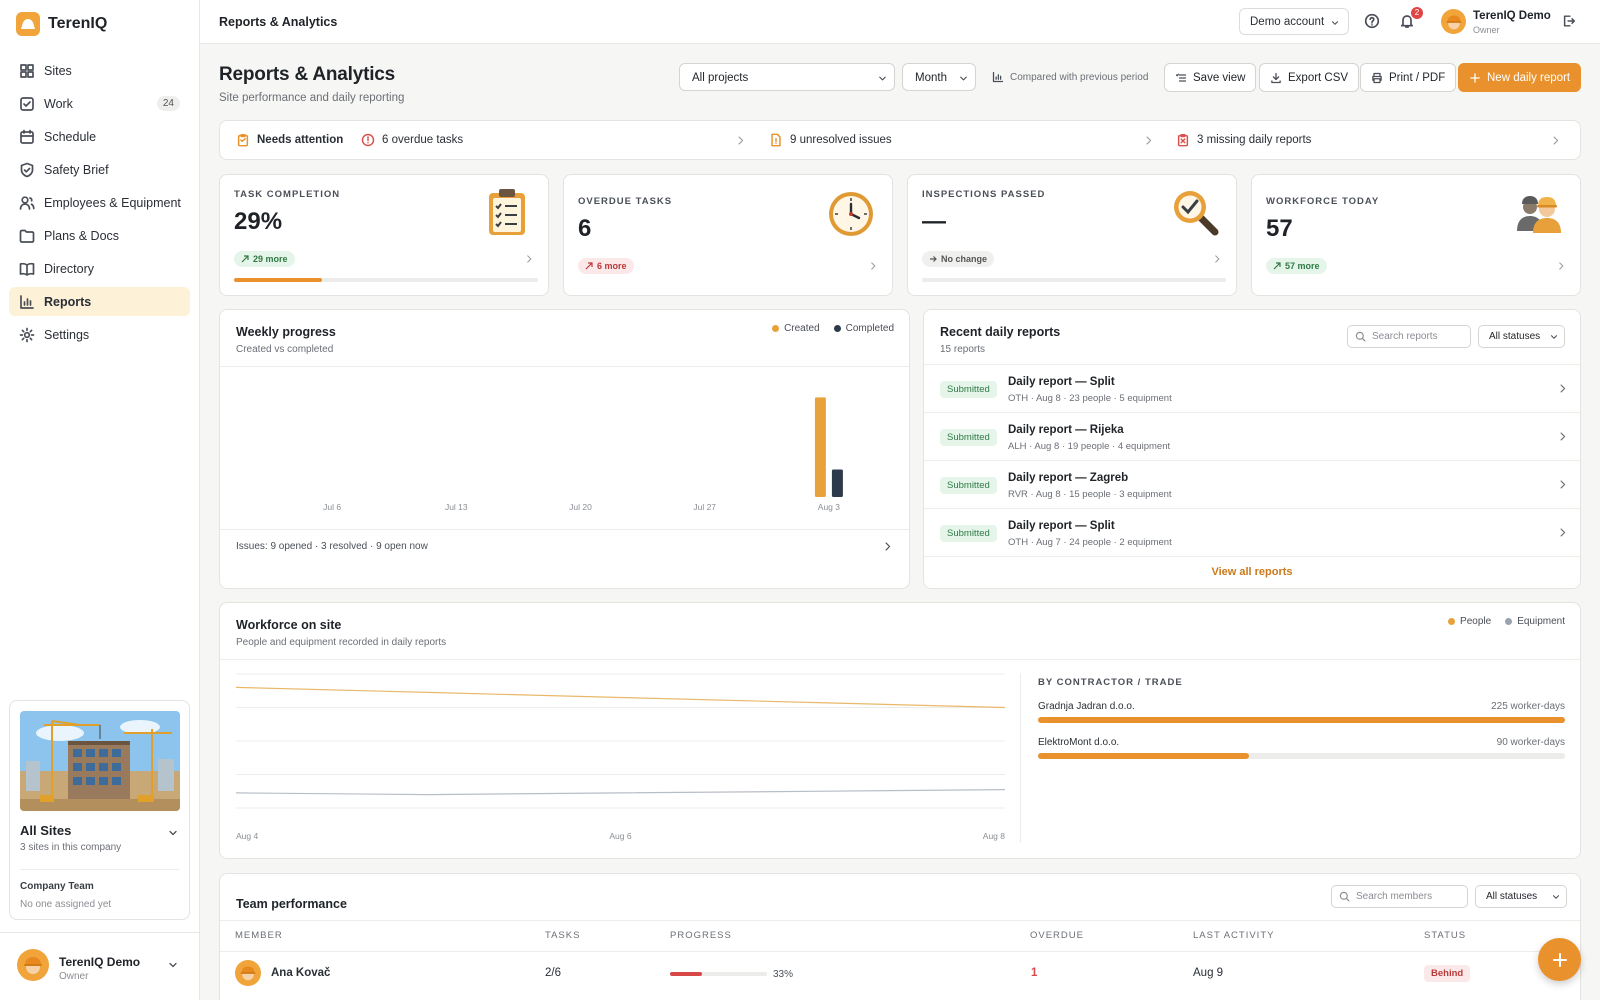 This screenshot has height=1000, width=1600. I want to click on column-header-progress: PROGRESS, so click(701, 935).